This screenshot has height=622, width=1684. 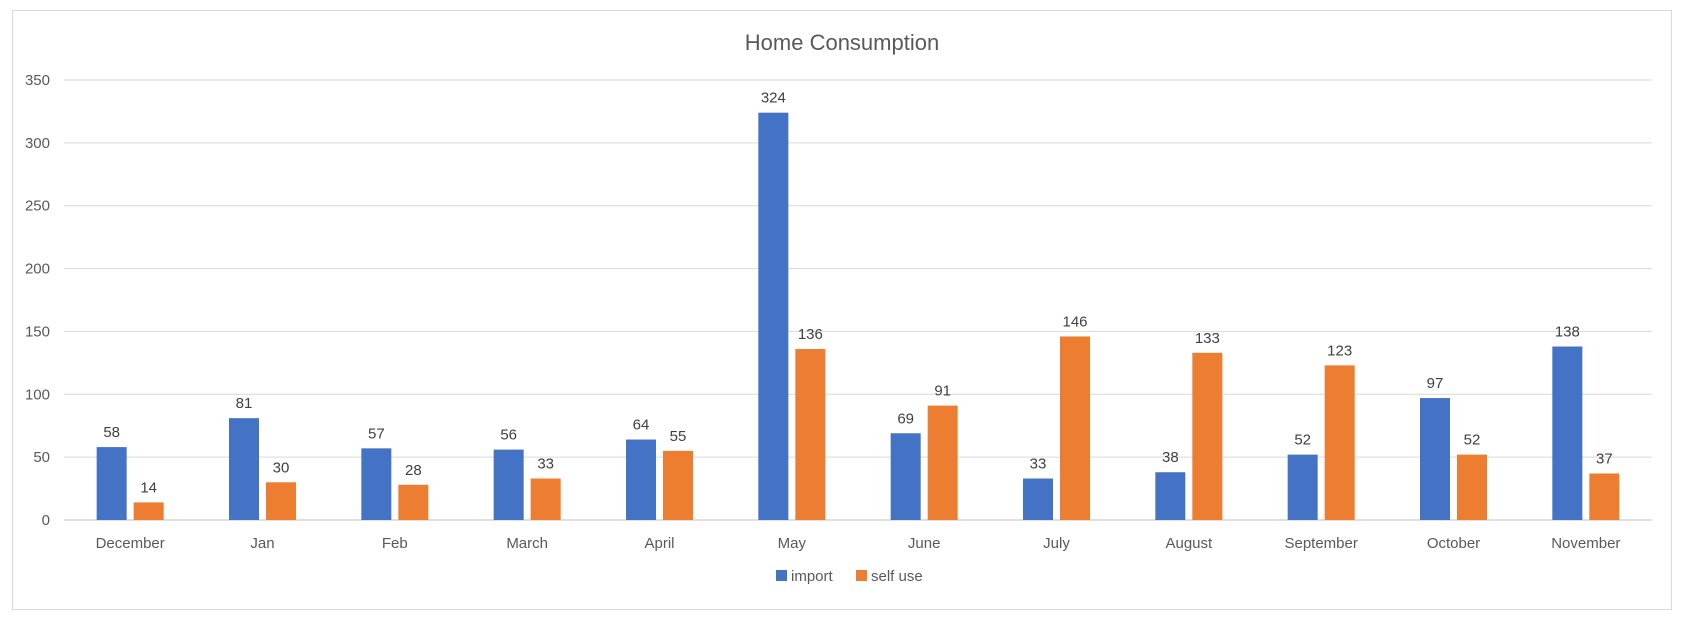 What do you see at coordinates (244, 469) in the screenshot?
I see `bar-import-jan` at bounding box center [244, 469].